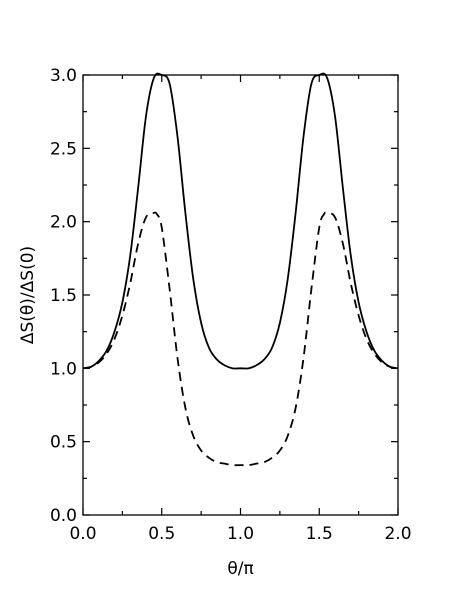  Describe the element at coordinates (240, 534) in the screenshot. I see `x-tick-label: 1.0` at that location.